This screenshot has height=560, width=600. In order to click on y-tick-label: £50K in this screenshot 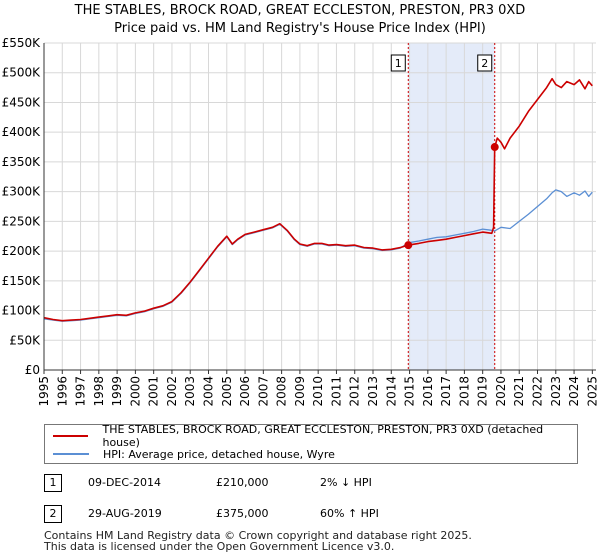, I will do `click(25, 340)`.